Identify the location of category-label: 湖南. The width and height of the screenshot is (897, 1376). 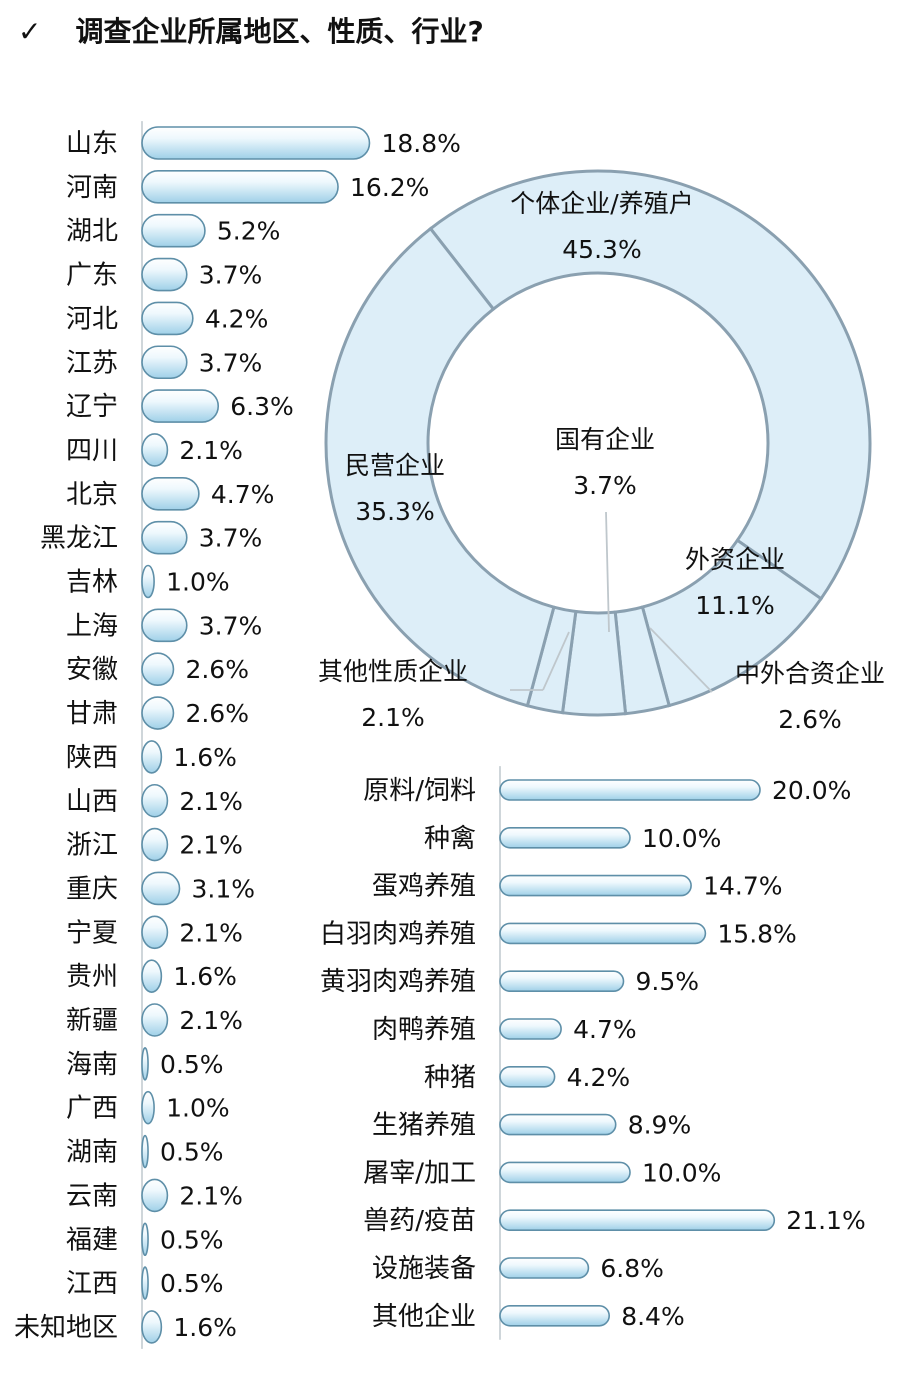
(92, 1153).